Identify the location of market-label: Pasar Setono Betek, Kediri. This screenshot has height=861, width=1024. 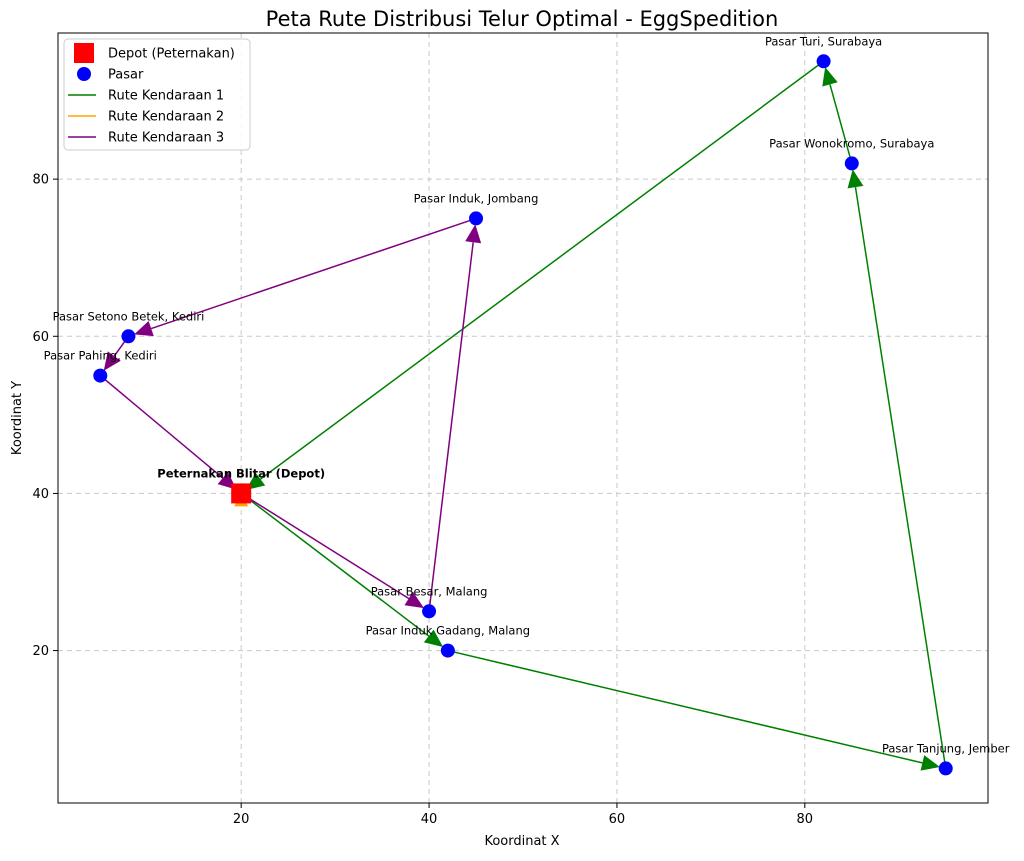
(129, 316).